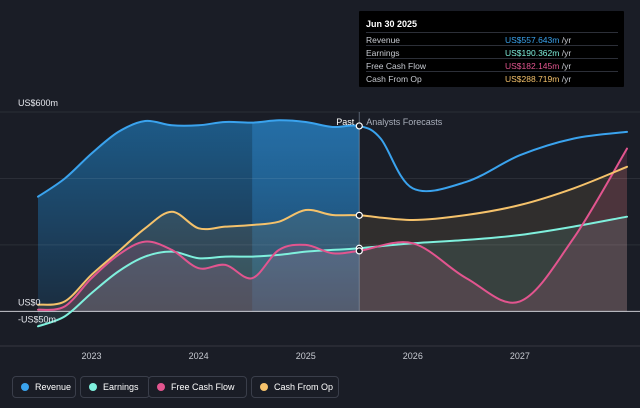  I want to click on legend-label: Earnings, so click(121, 387).